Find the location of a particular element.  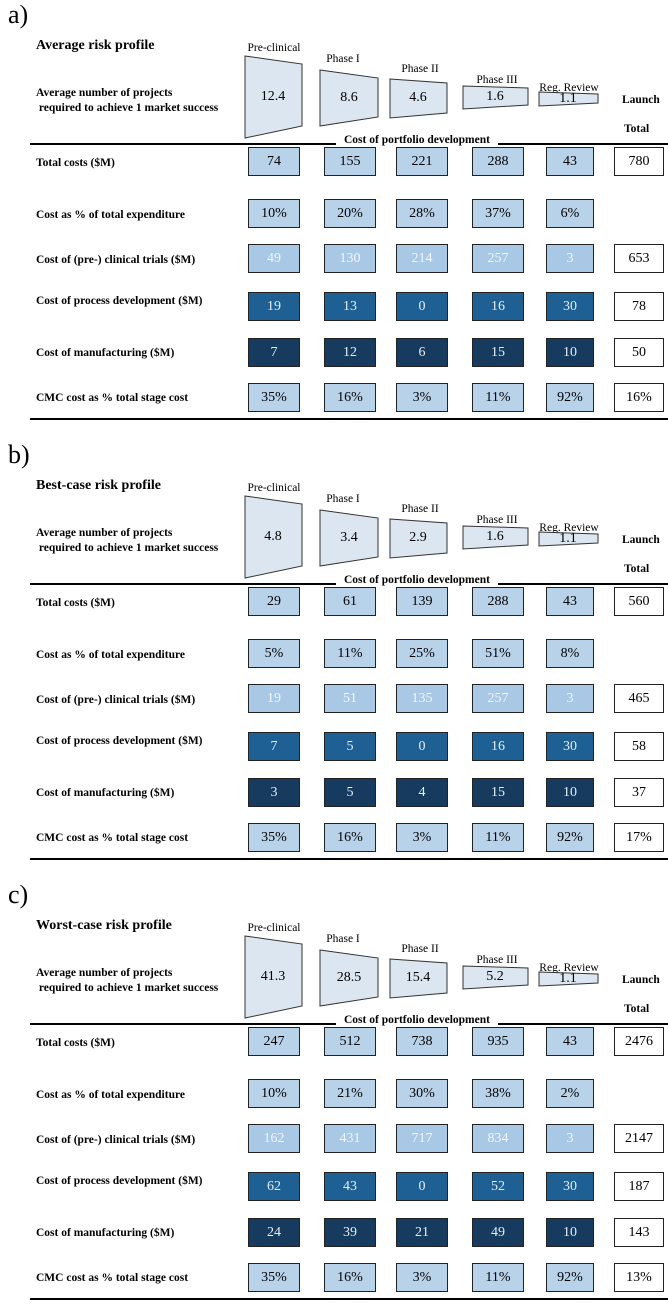

cost-cell: 5 is located at coordinates (350, 792).